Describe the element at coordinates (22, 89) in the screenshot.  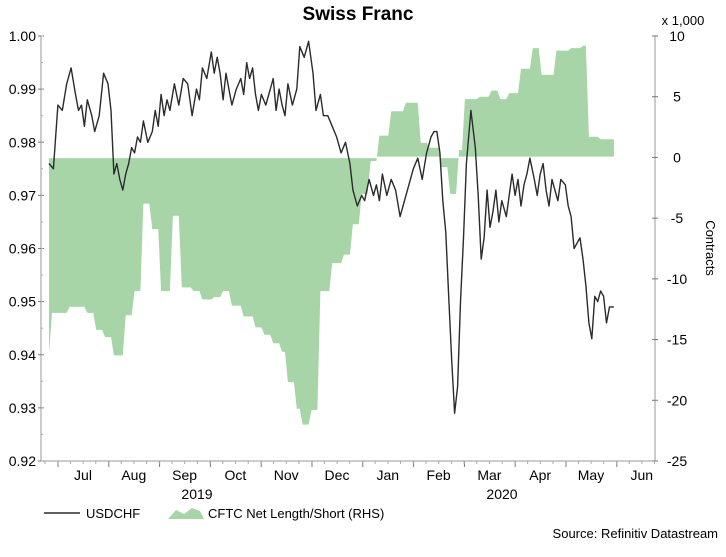
I see `left-tick-label: 0.99` at that location.